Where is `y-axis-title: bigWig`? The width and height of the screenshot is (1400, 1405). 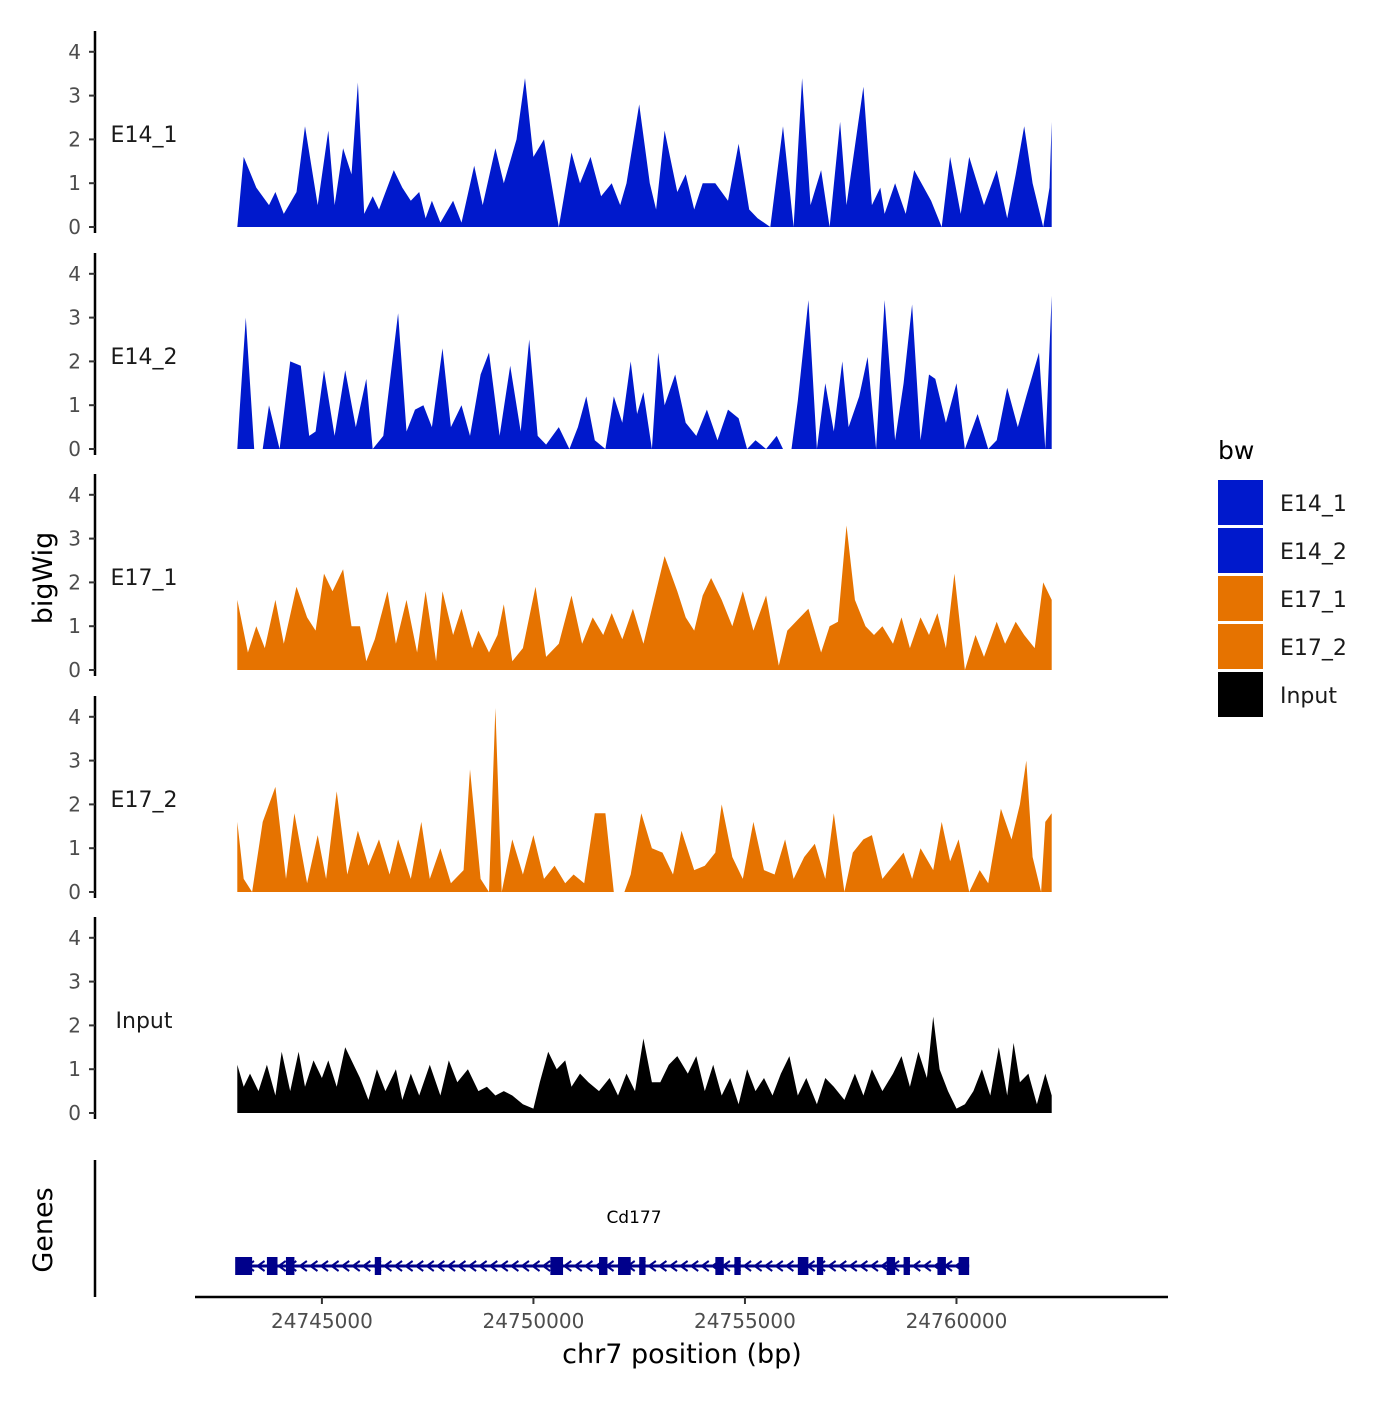
y-axis-title: bigWig is located at coordinates (43, 578).